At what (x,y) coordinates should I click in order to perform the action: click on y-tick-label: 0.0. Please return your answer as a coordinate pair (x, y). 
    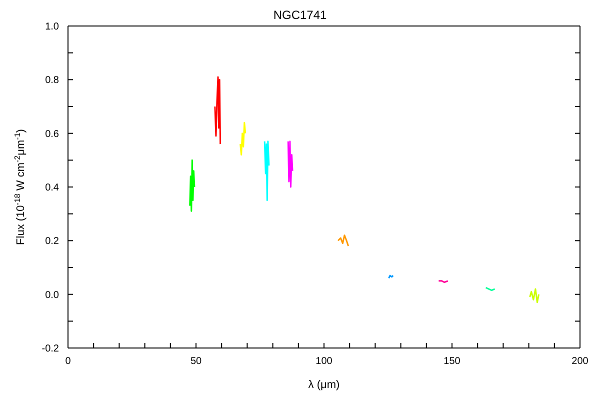
    Looking at the image, I should click on (52, 295).